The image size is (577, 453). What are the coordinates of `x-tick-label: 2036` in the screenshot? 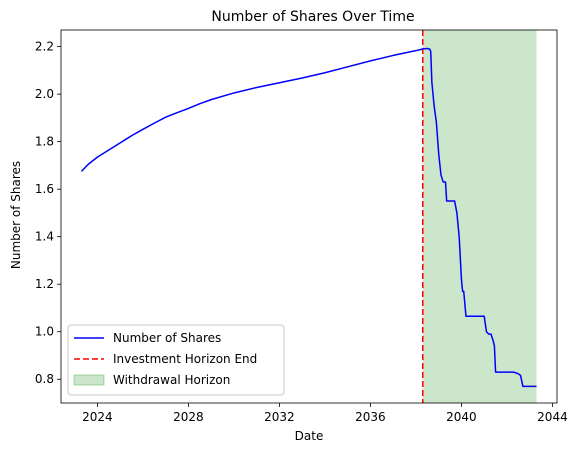 It's located at (370, 417).